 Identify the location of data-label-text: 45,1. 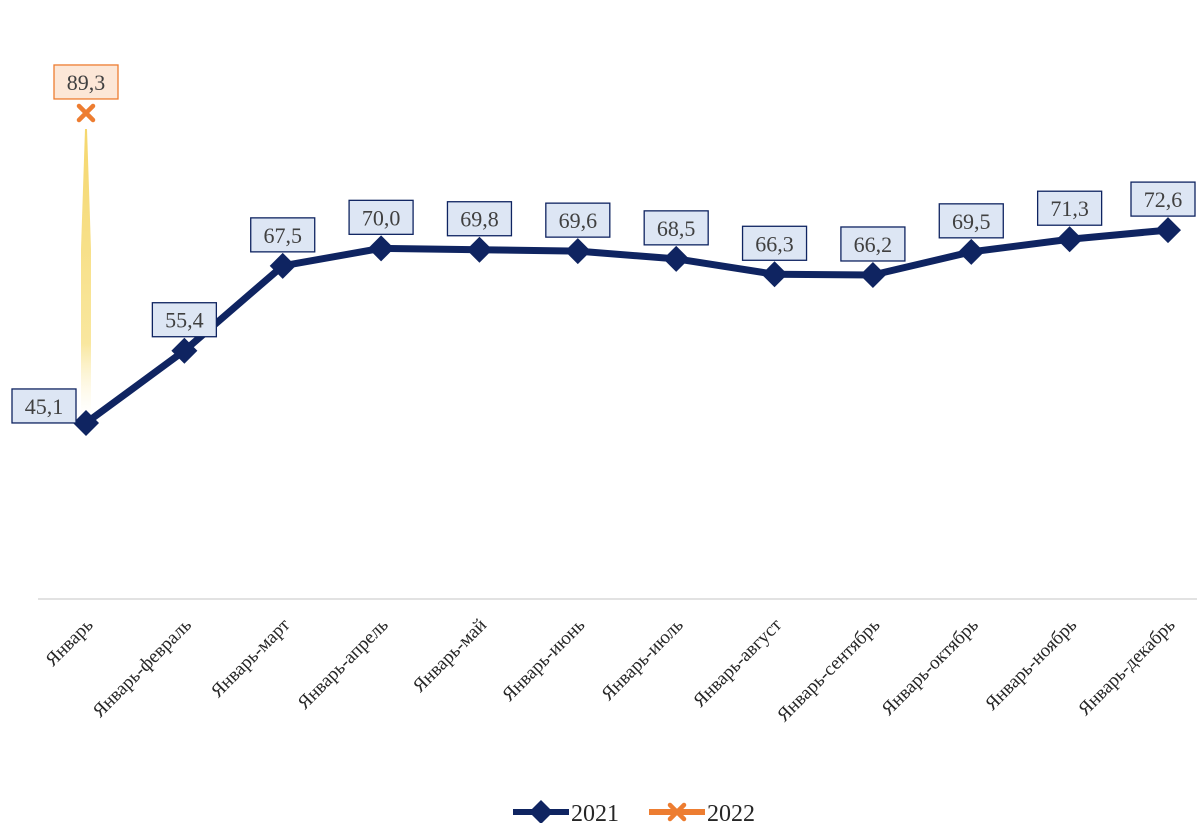
(44, 406).